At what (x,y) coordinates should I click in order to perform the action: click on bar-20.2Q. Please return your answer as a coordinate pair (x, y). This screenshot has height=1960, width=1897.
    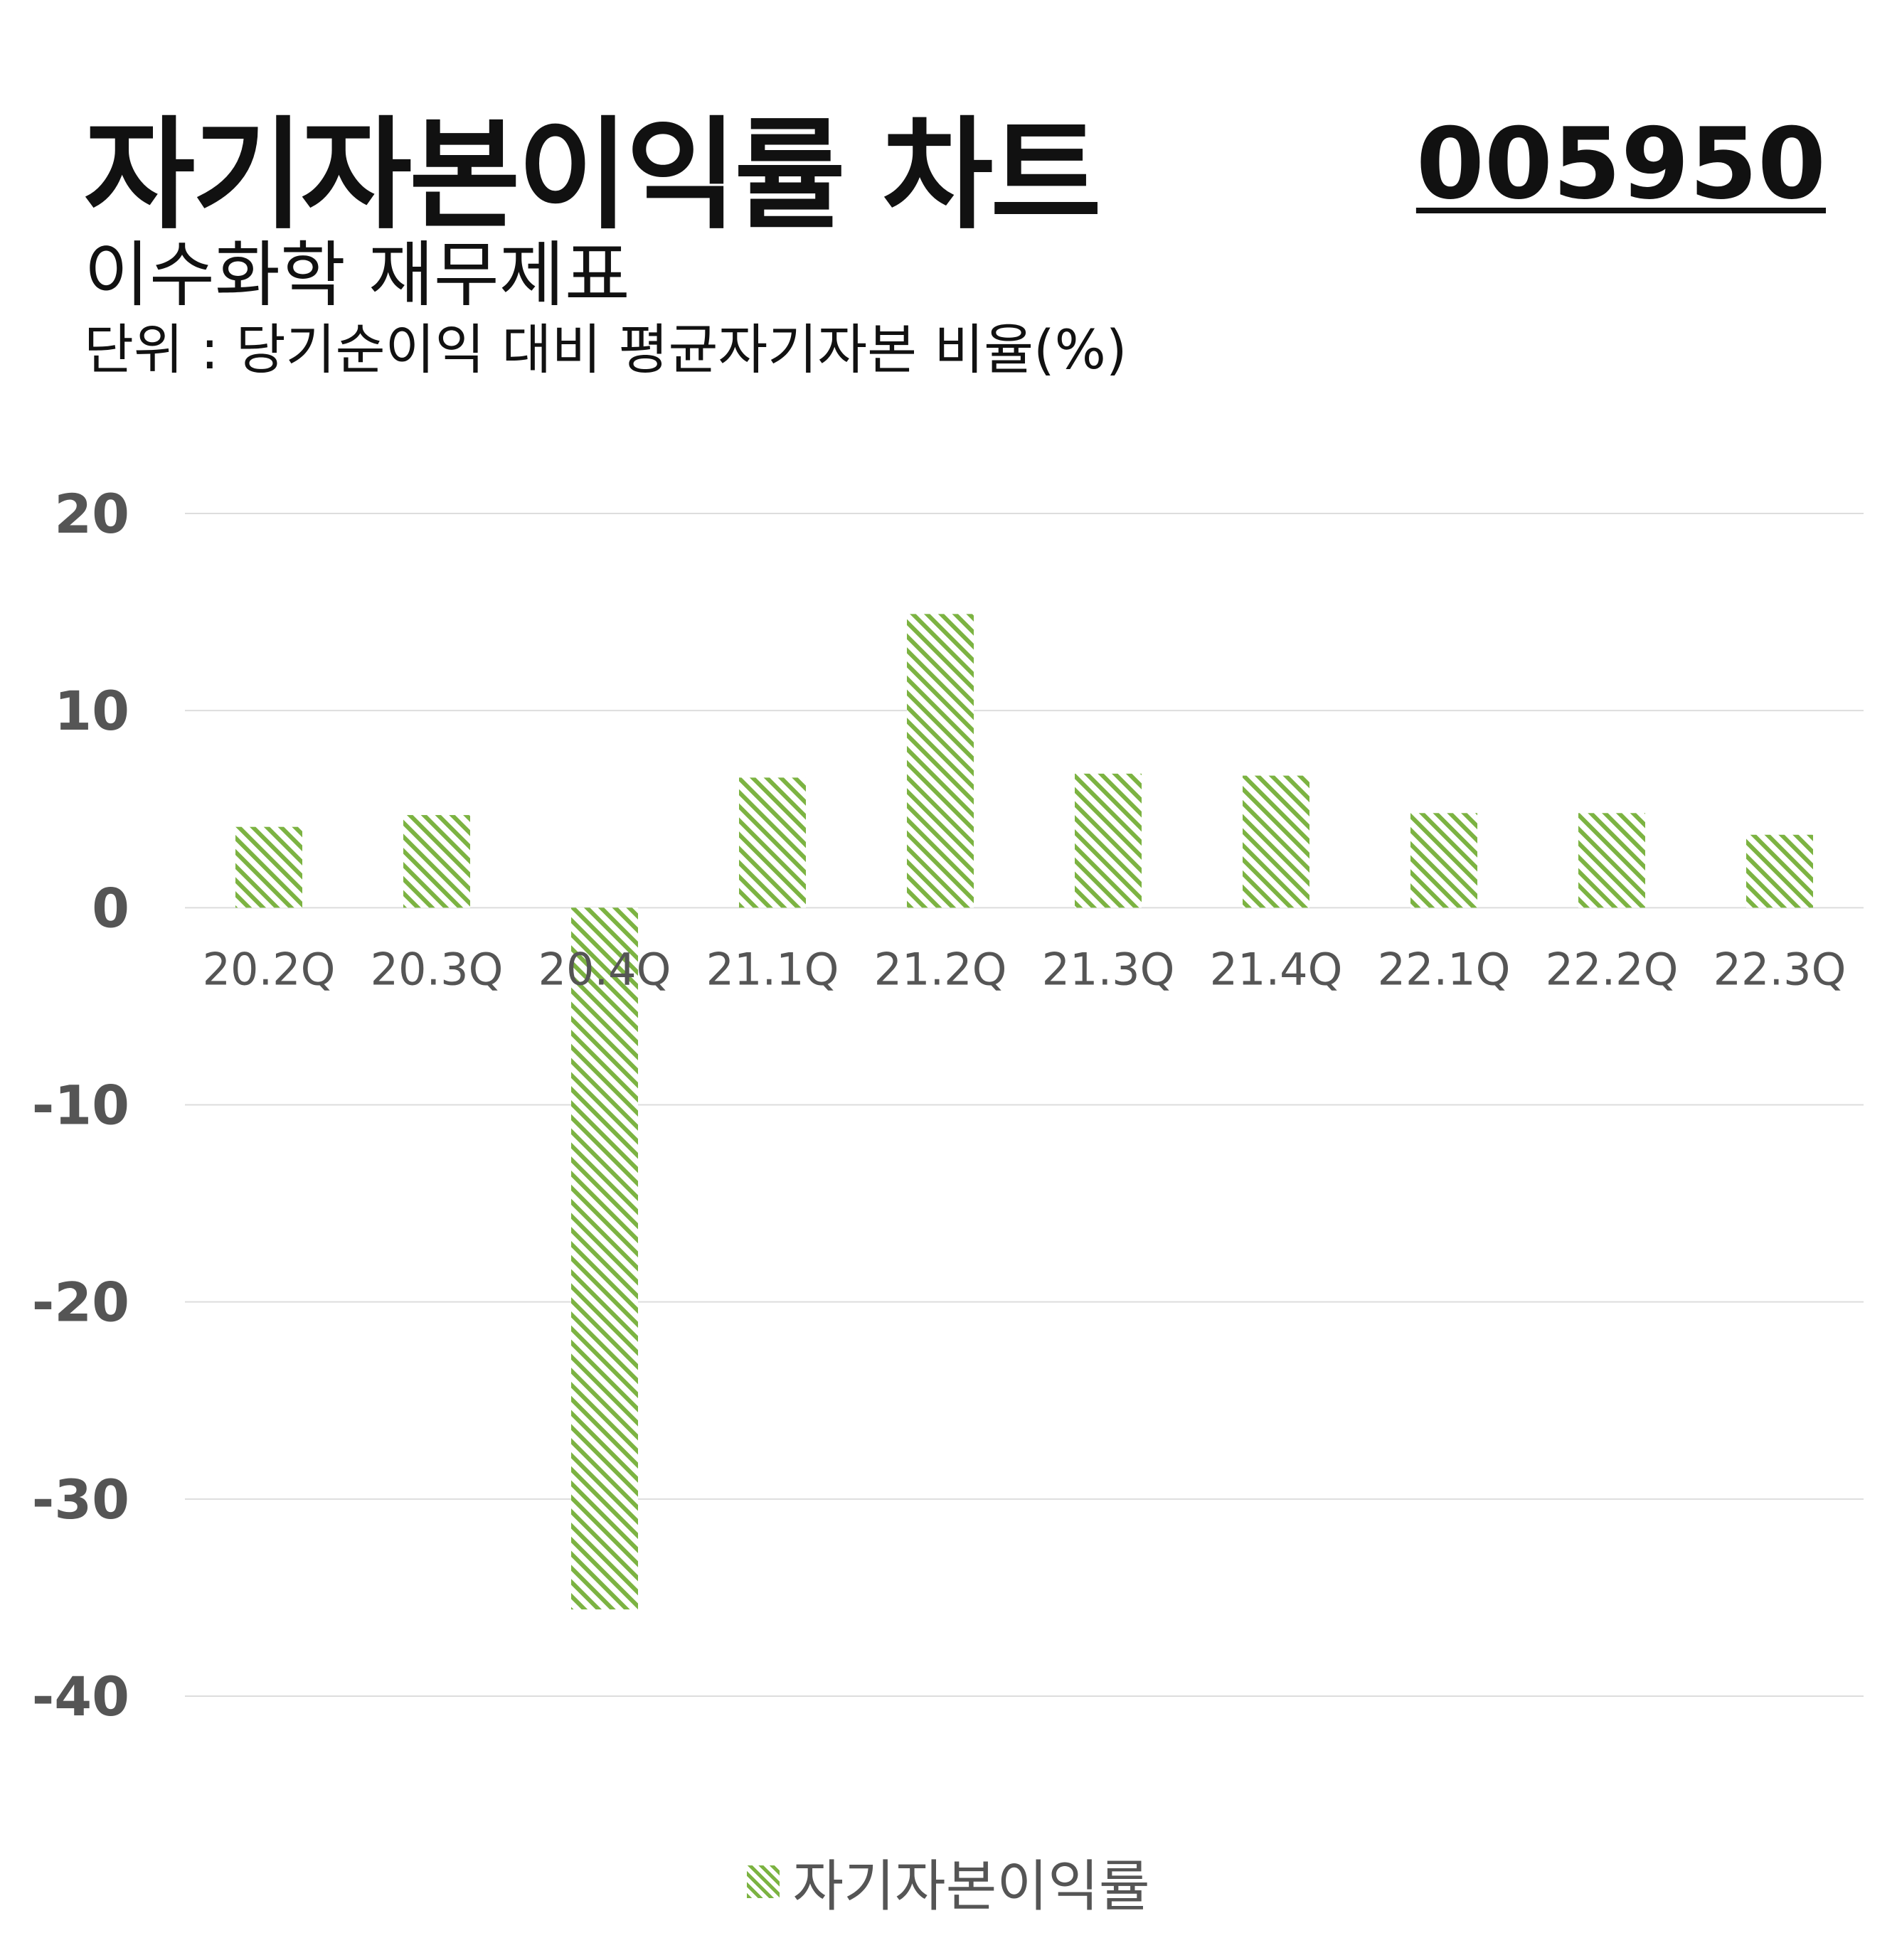
    Looking at the image, I should click on (268, 867).